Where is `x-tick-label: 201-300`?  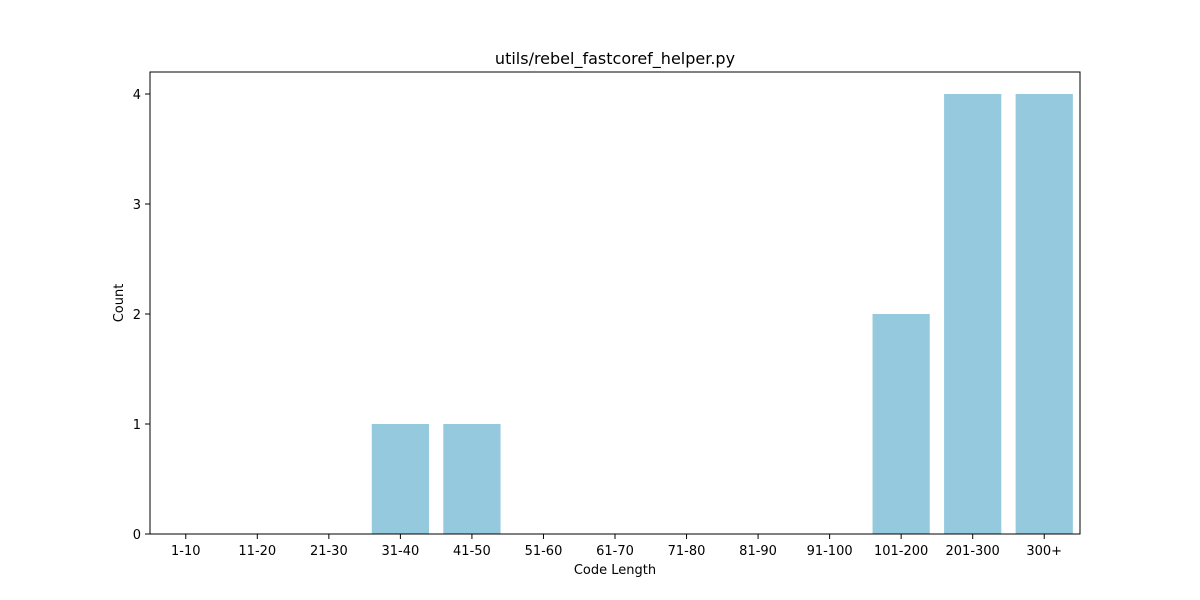 x-tick-label: 201-300 is located at coordinates (973, 551).